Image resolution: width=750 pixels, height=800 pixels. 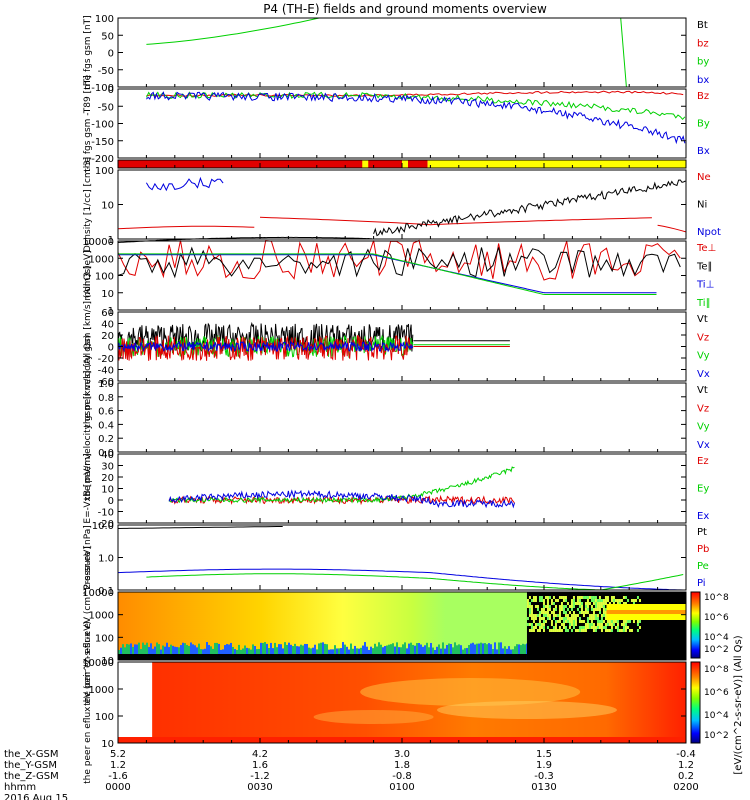 I want to click on xaxis-tick-value: 1.2, so click(x=118, y=765).